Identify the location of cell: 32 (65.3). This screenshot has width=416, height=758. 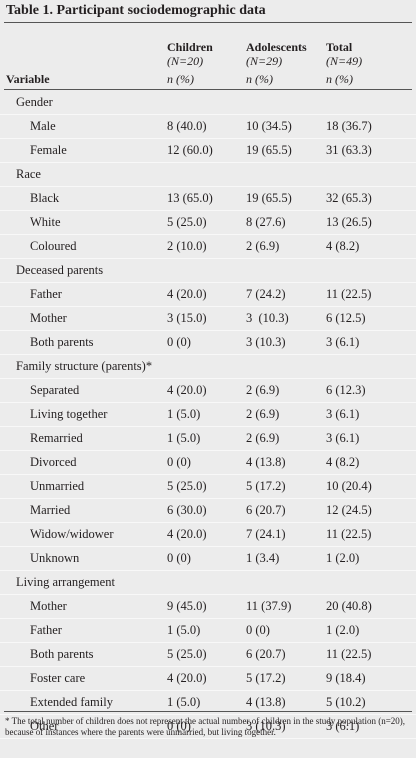
(349, 198).